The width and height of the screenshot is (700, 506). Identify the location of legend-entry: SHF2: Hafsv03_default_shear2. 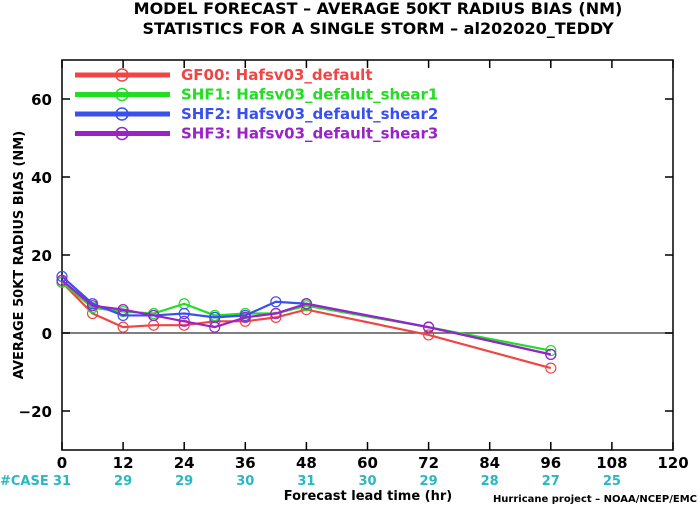
(256, 114).